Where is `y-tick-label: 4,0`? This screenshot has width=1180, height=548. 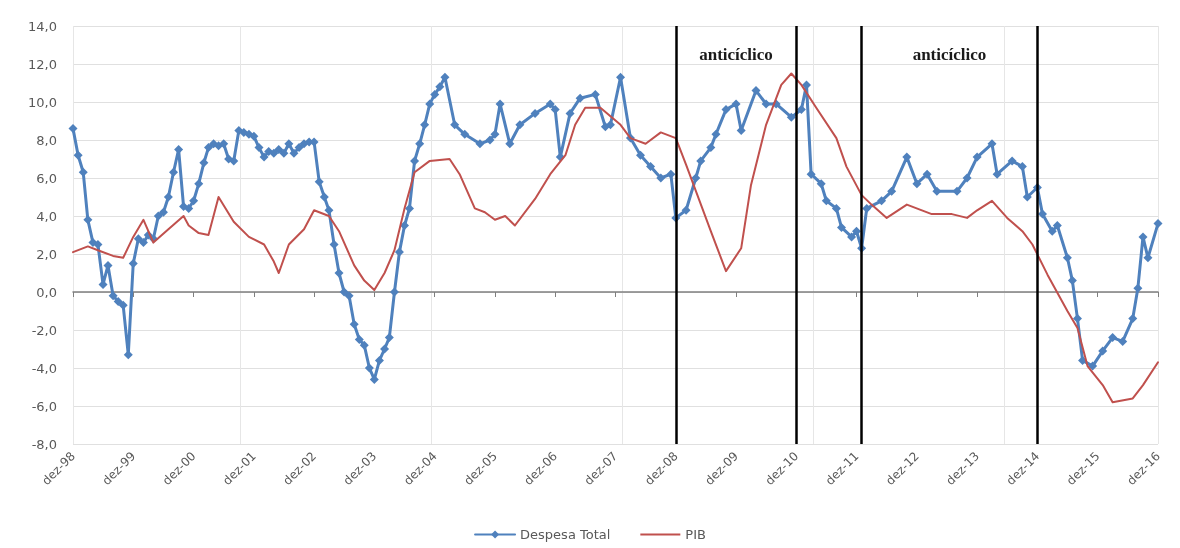 y-tick-label: 4,0 is located at coordinates (46, 216).